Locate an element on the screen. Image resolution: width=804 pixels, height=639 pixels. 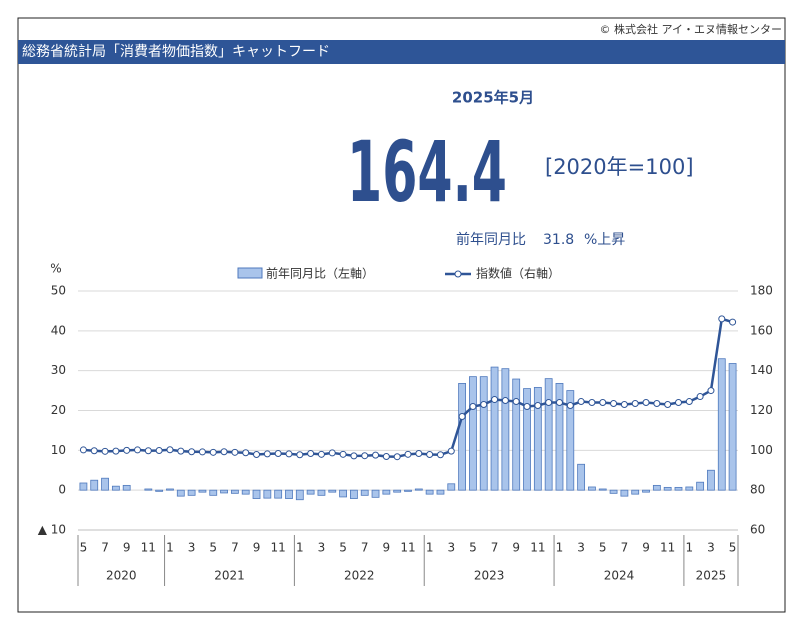
y2-tick-label: 80 is located at coordinates (757, 490).